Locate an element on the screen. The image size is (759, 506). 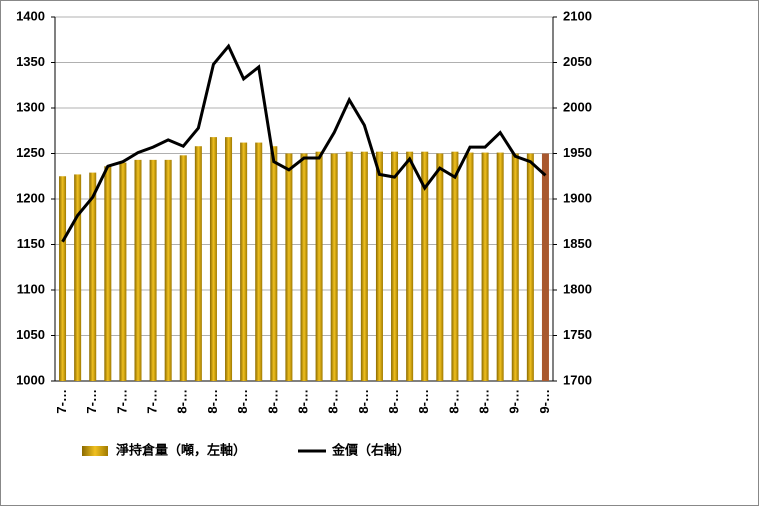
y-tick-label: 1300 is located at coordinates (30, 106).